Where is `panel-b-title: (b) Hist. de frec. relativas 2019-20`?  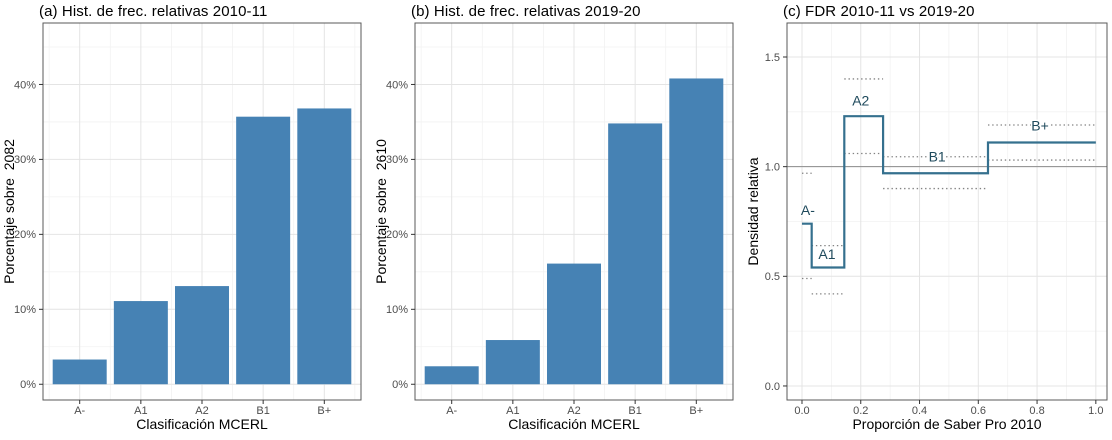
panel-b-title: (b) Hist. de frec. relativas 2019-20 is located at coordinates (526, 11).